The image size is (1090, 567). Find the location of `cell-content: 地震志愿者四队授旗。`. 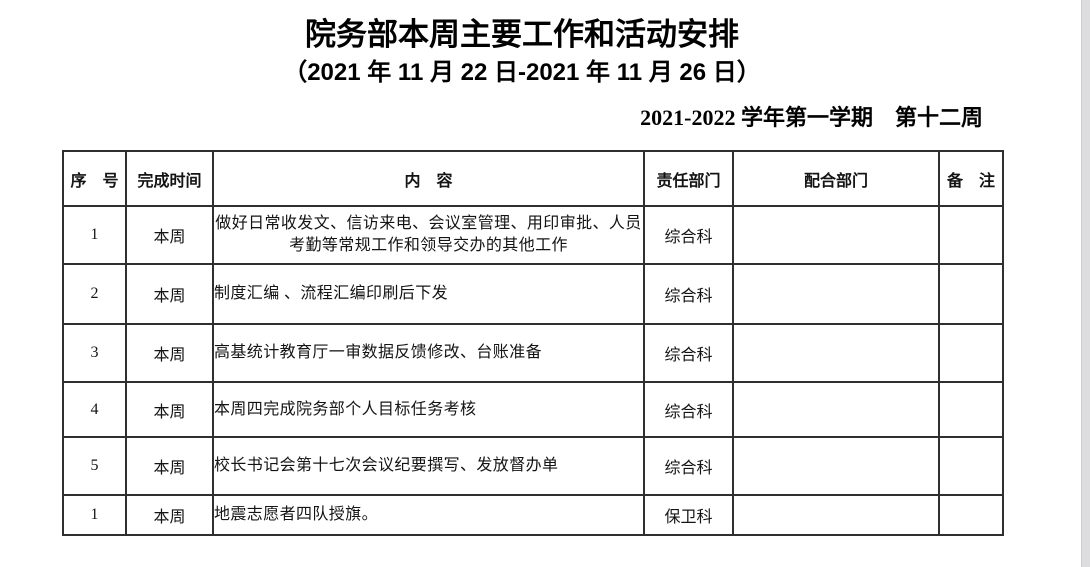

cell-content: 地震志愿者四队授旗。 is located at coordinates (428, 515).